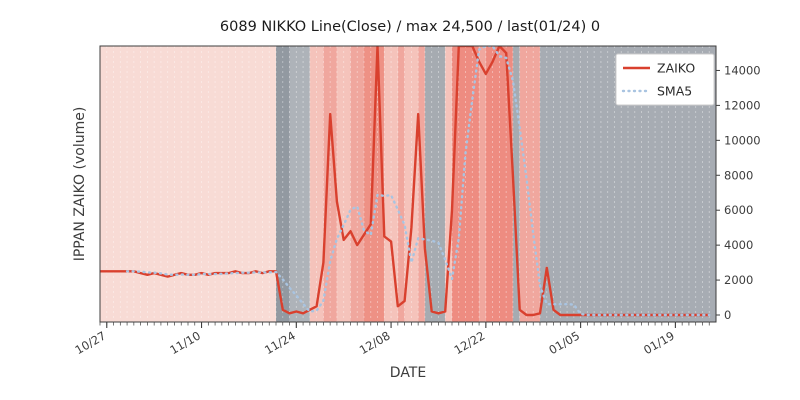 The width and height of the screenshot is (800, 400). I want to click on y-axis-label: IPPAN ZAIKO (volume), so click(80, 184).